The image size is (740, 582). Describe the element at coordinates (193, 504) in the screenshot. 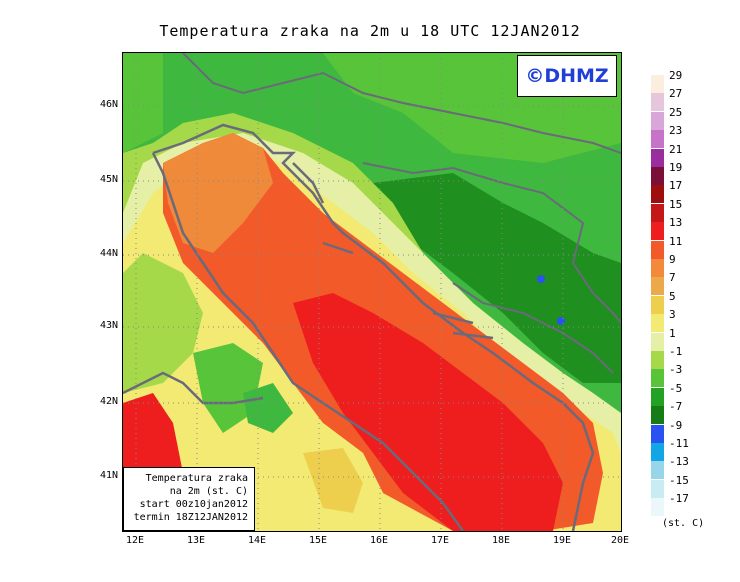

I see `info-line-3: start 00z10jan2012` at that location.